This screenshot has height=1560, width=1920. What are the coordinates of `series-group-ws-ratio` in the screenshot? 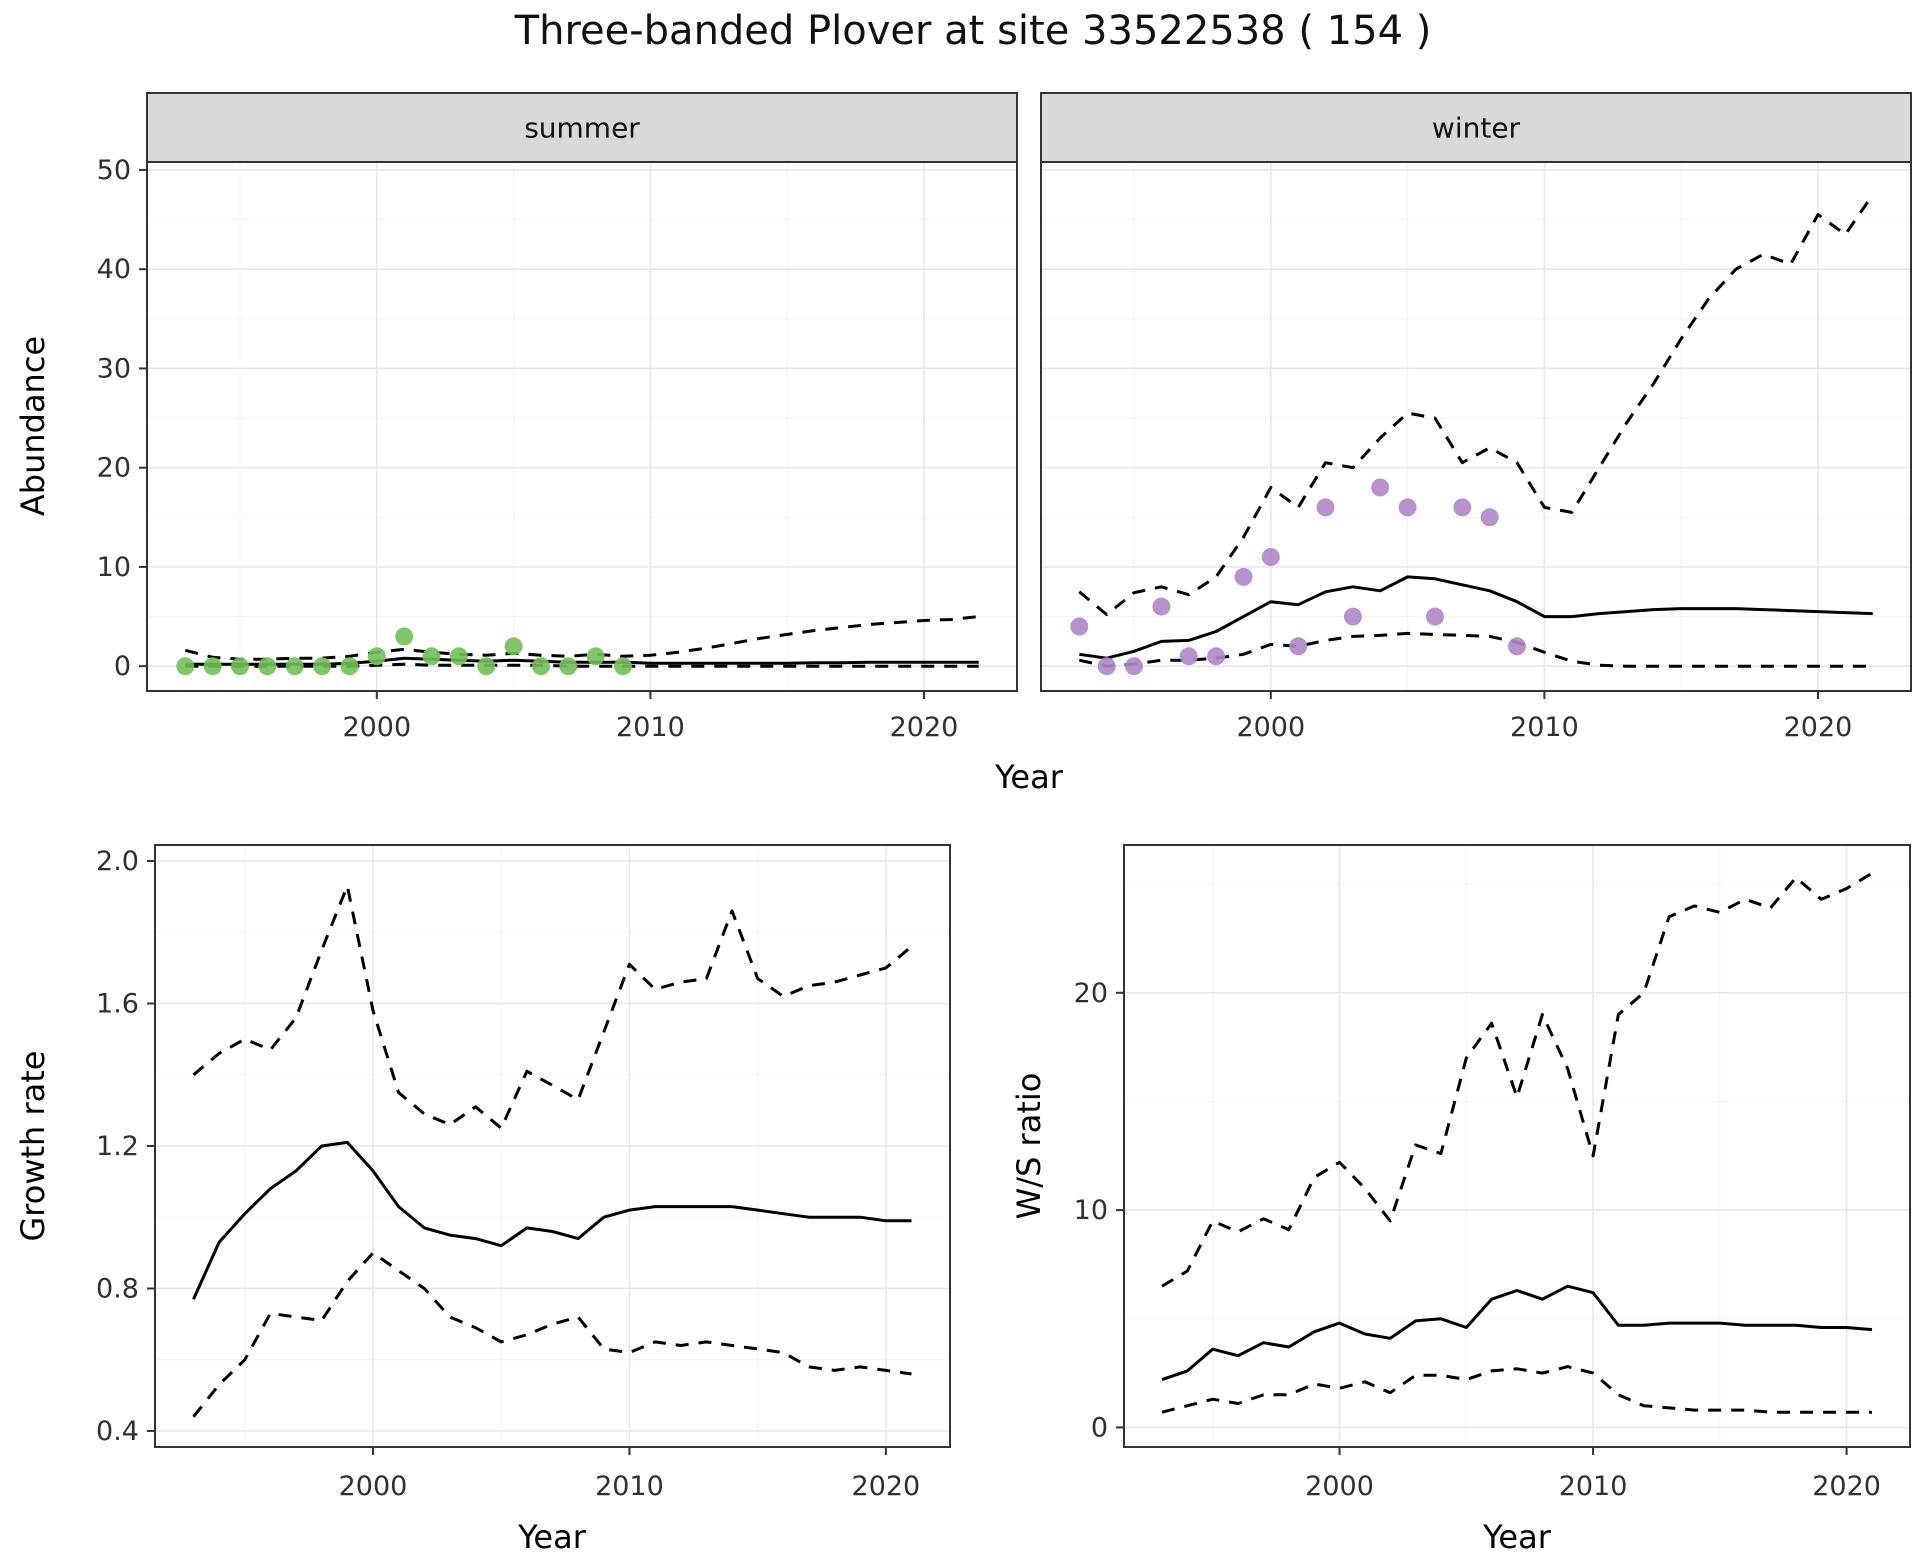 It's located at (1517, 1143).